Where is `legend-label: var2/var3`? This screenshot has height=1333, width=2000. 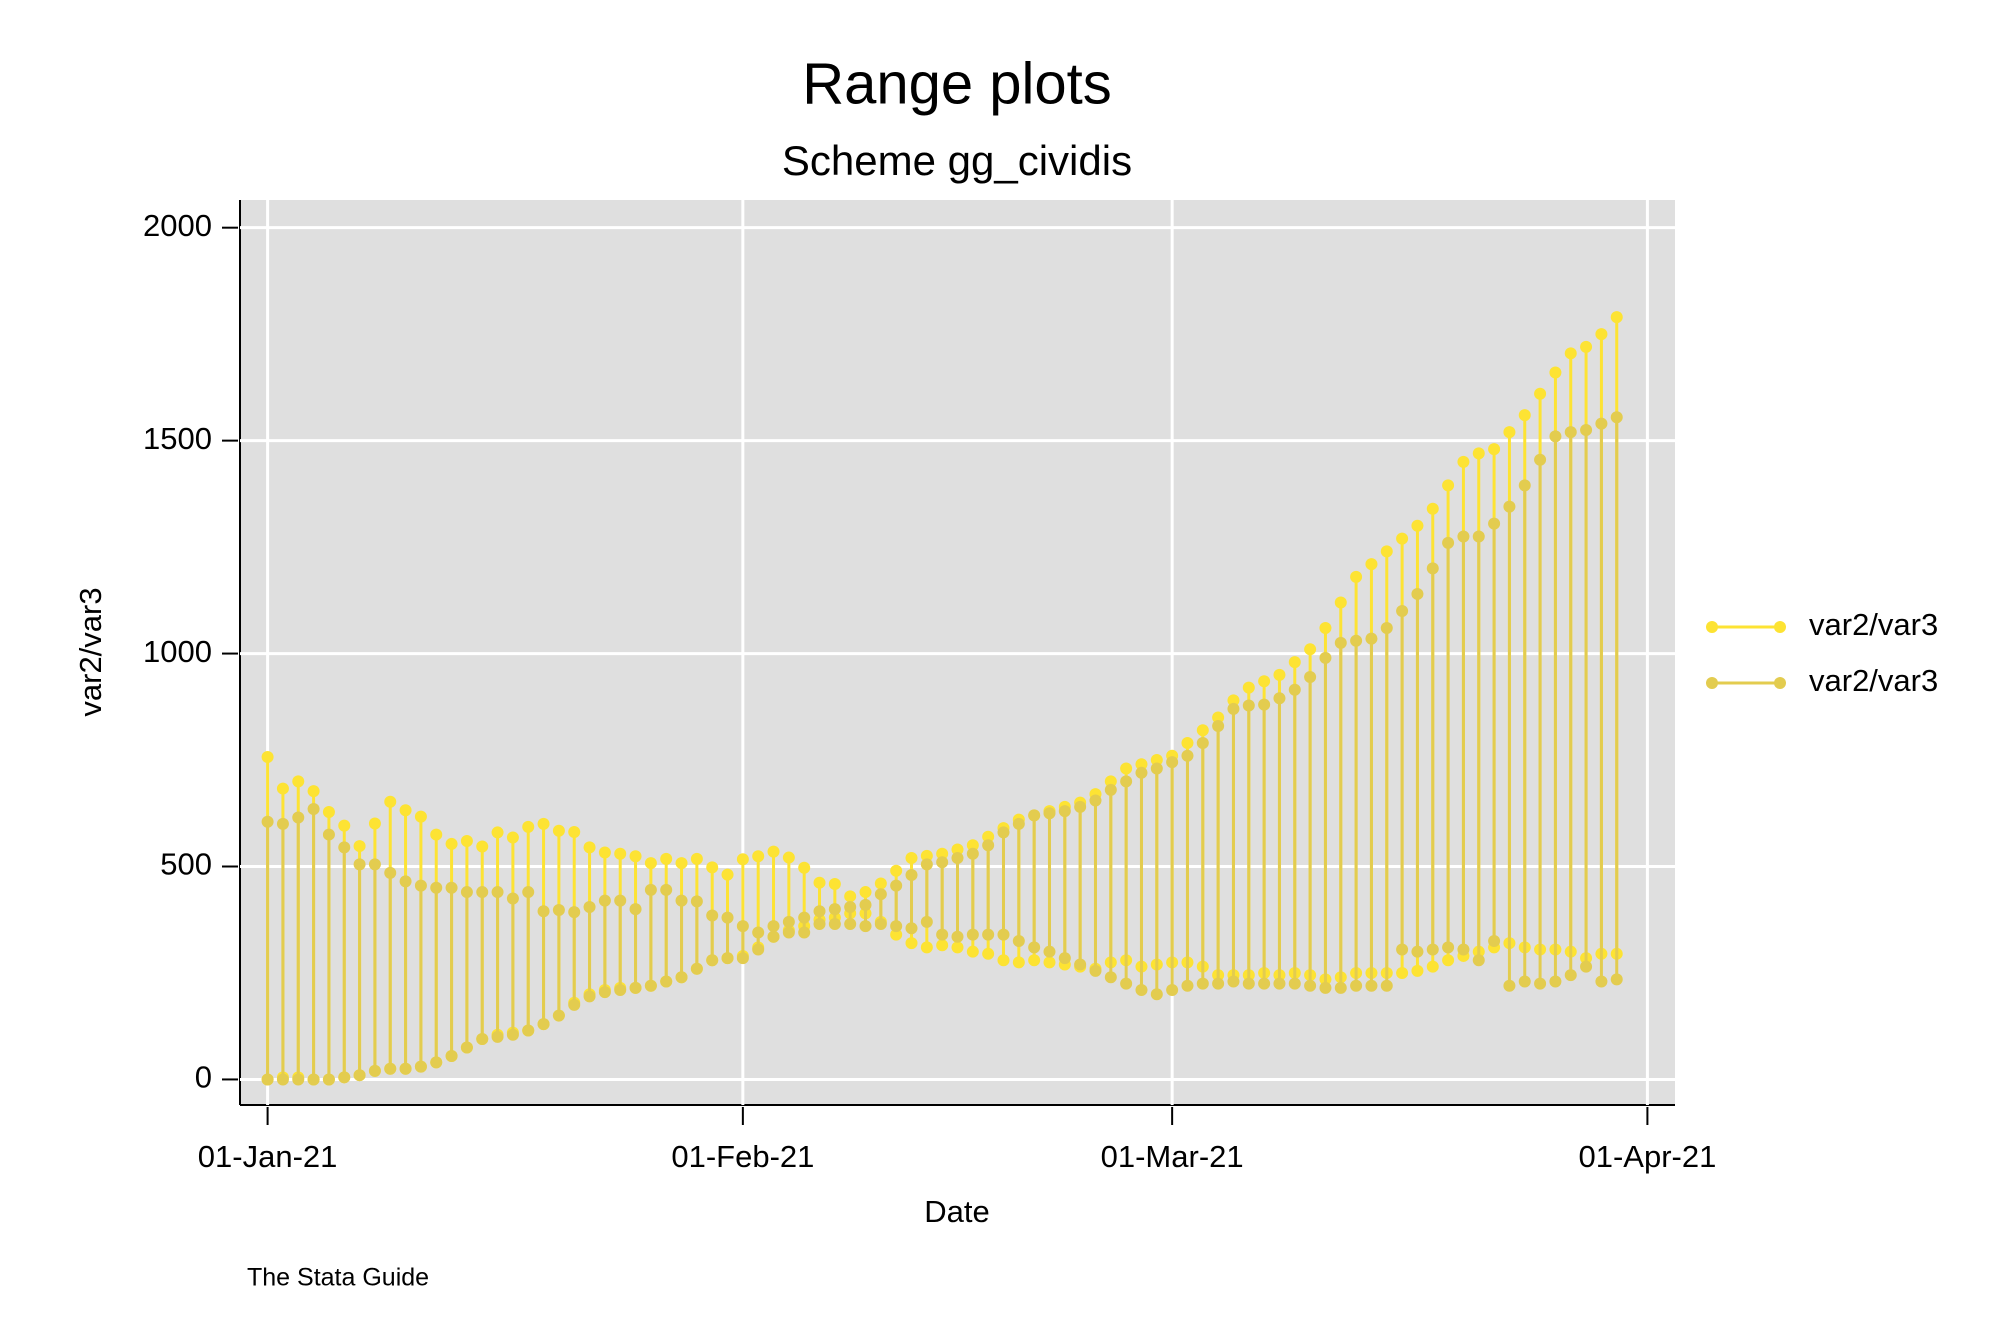 legend-label: var2/var3 is located at coordinates (1873, 680).